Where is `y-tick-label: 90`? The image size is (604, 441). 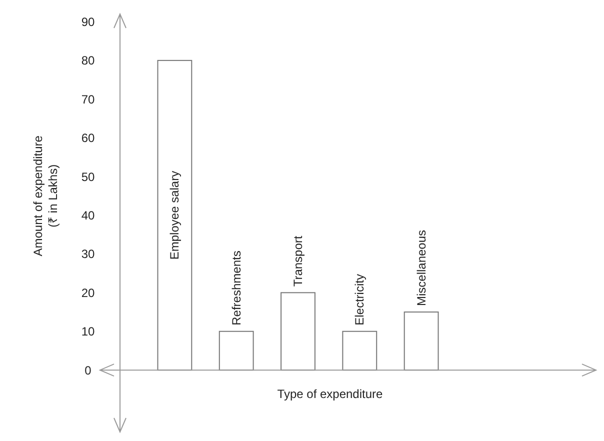
y-tick-label: 90 is located at coordinates (88, 21).